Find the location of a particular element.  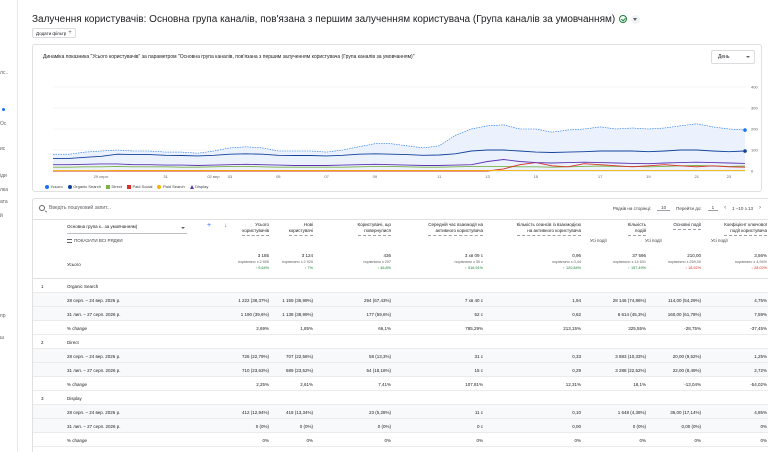

legend-item: Direct is located at coordinates (113, 186).